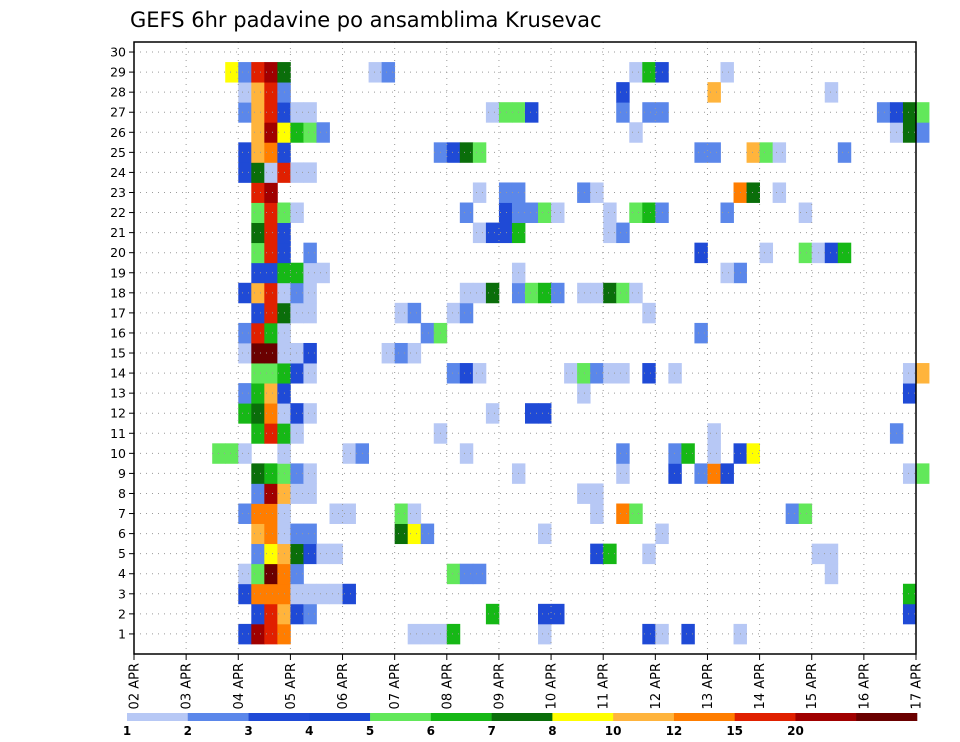 The width and height of the screenshot is (960, 742). I want to click on y-tick-label: 29, so click(118, 72).